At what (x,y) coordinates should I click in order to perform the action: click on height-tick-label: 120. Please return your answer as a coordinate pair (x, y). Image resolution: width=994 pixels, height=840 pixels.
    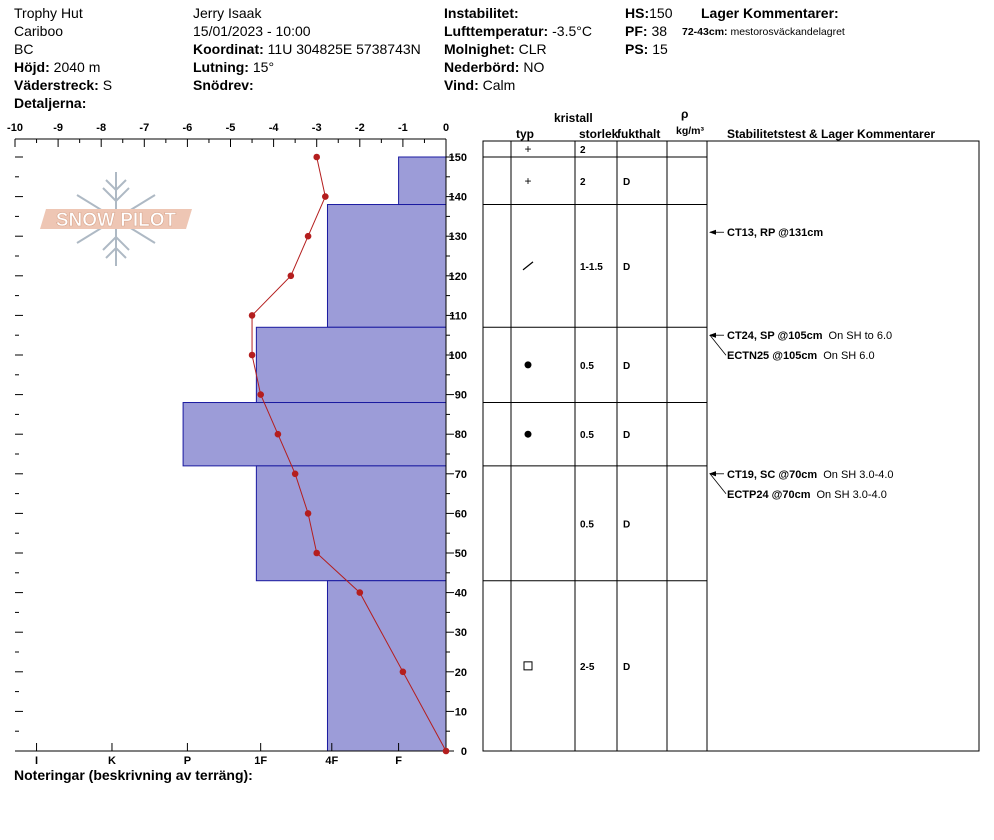
    Looking at the image, I should click on (458, 277).